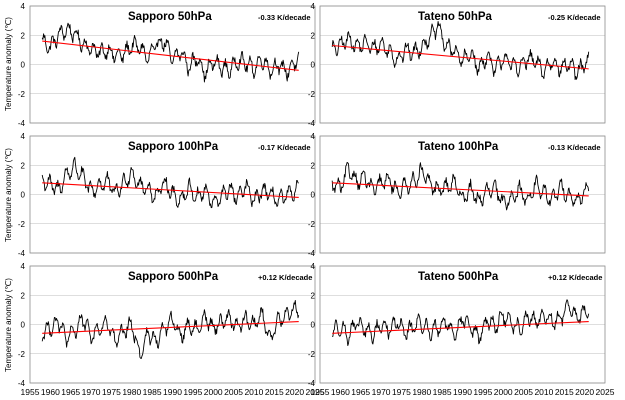 This screenshot has height=400, width=625. Describe the element at coordinates (458, 277) in the screenshot. I see `panel-title: Tateno 500hPa` at that location.